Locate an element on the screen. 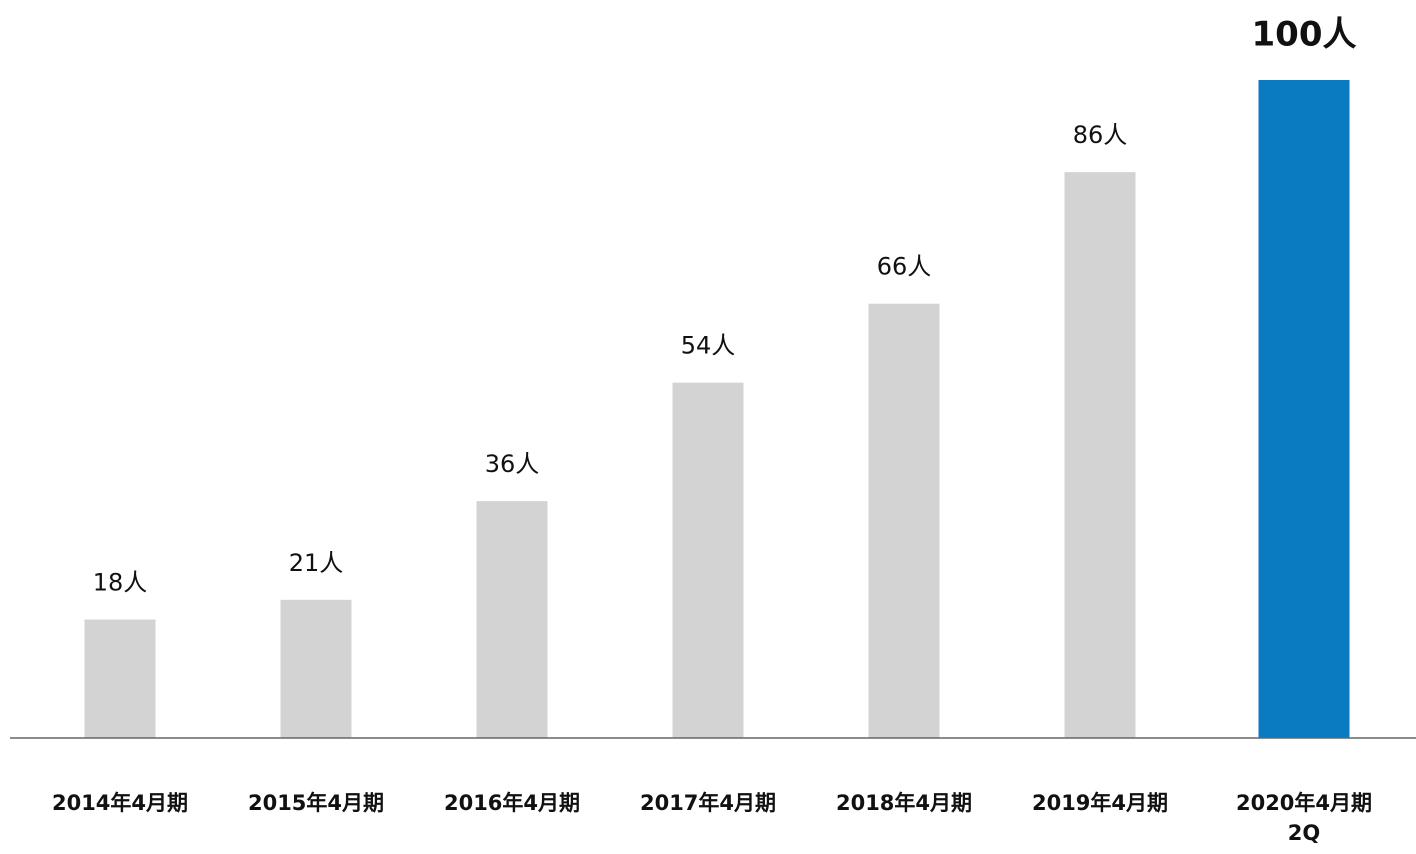  value-label: 36人 is located at coordinates (512, 464).